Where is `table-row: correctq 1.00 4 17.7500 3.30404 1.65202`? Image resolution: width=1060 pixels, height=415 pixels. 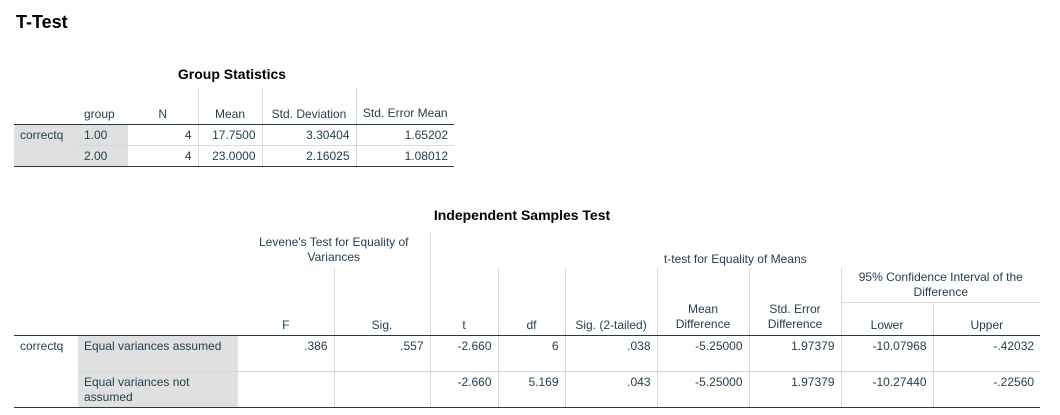 table-row: correctq 1.00 4 17.7500 3.30404 1.65202 is located at coordinates (234, 145).